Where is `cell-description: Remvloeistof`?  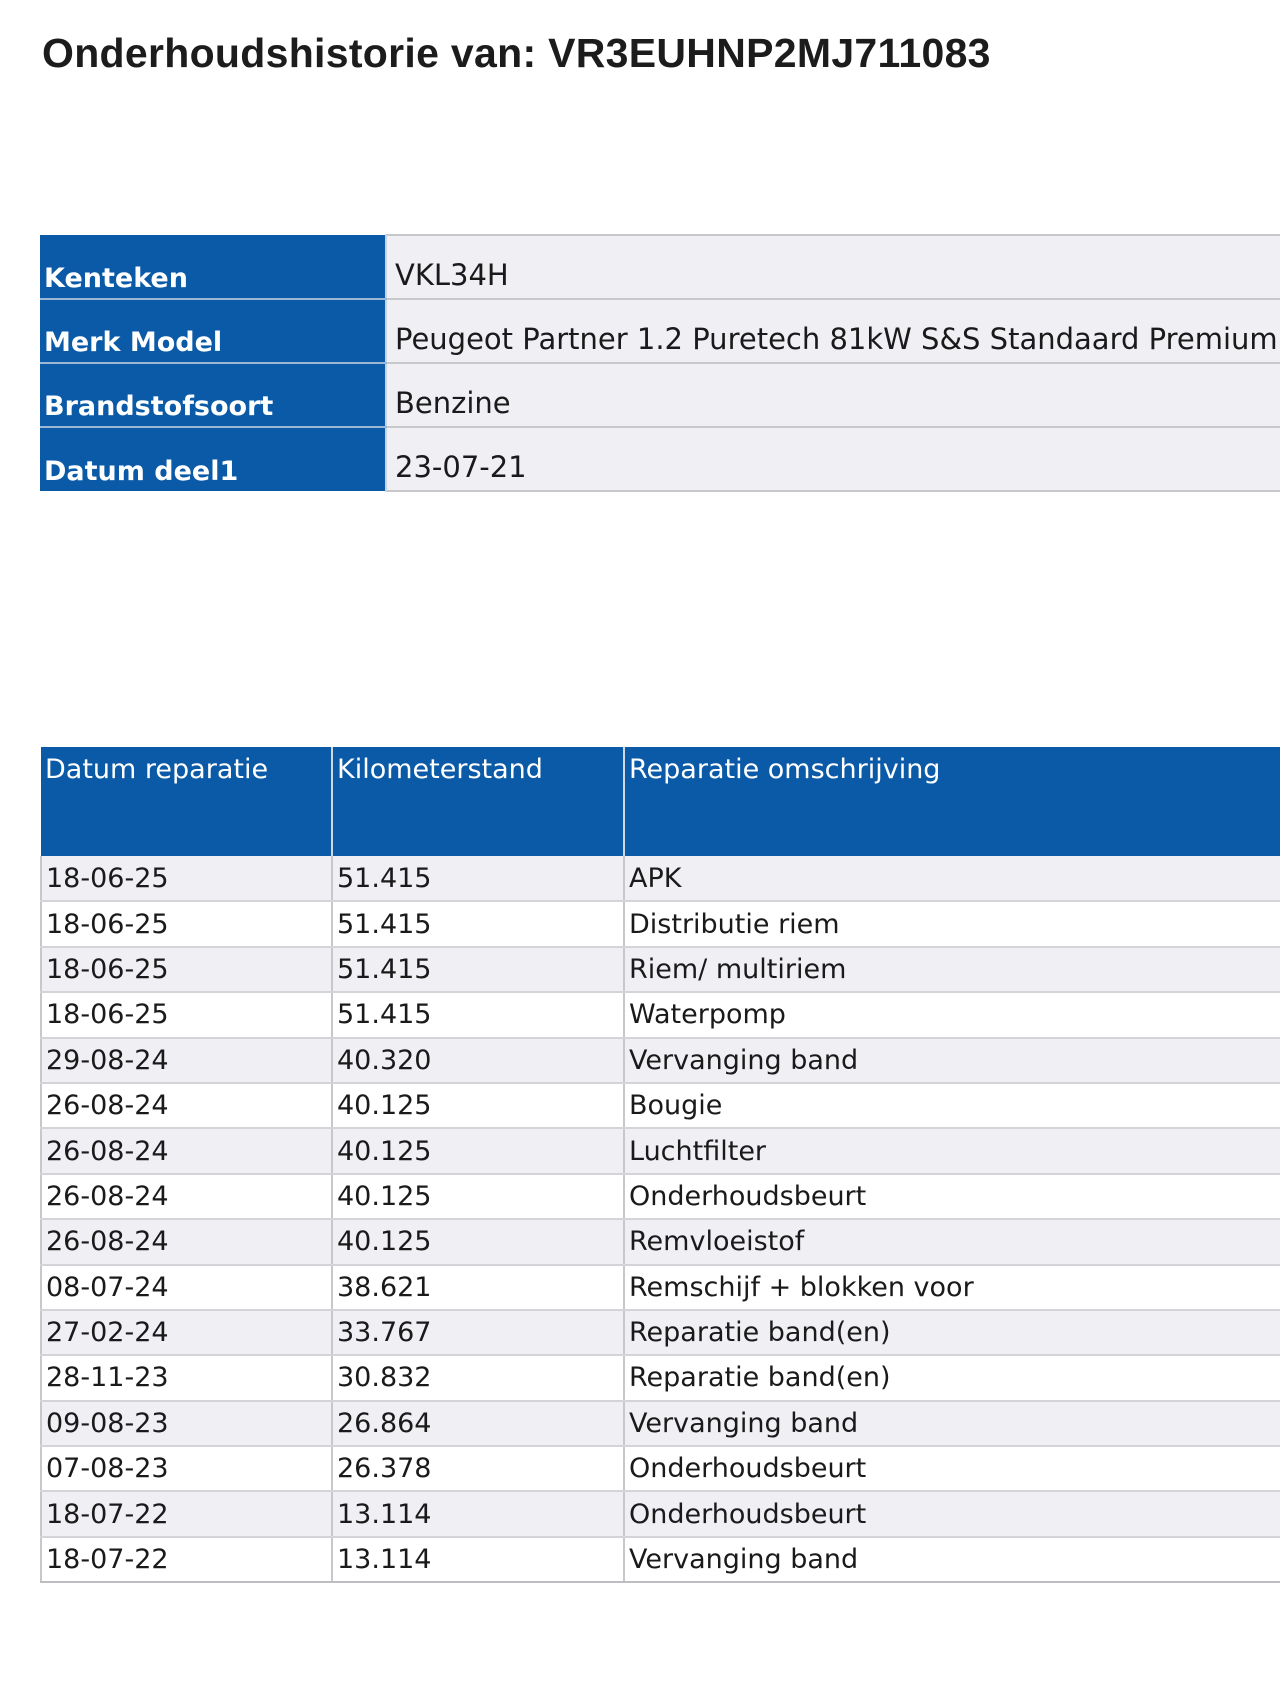
cell-description: Remvloeistof is located at coordinates (952, 1242).